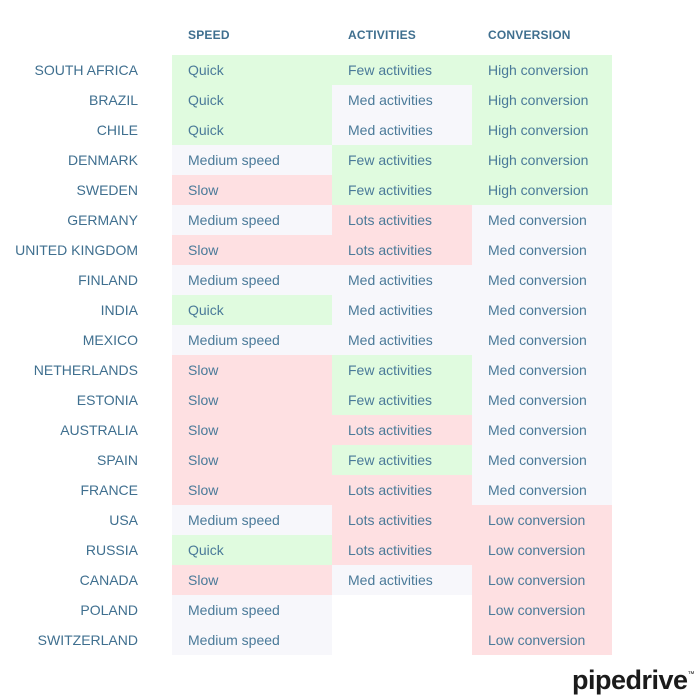 This screenshot has width=700, height=700. What do you see at coordinates (113, 100) in the screenshot?
I see `country-label: BRAZIL` at bounding box center [113, 100].